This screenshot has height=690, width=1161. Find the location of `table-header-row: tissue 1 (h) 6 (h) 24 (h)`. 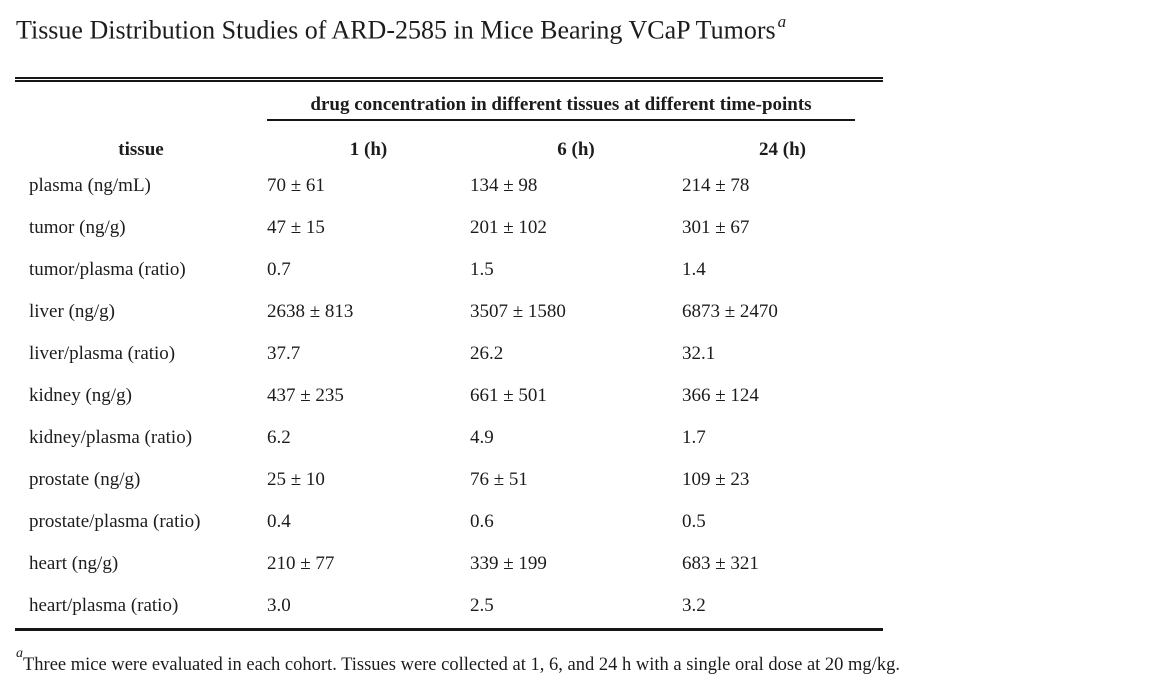

table-header-row: tissue 1 (h) 6 (h) 24 (h) is located at coordinates (449, 150).